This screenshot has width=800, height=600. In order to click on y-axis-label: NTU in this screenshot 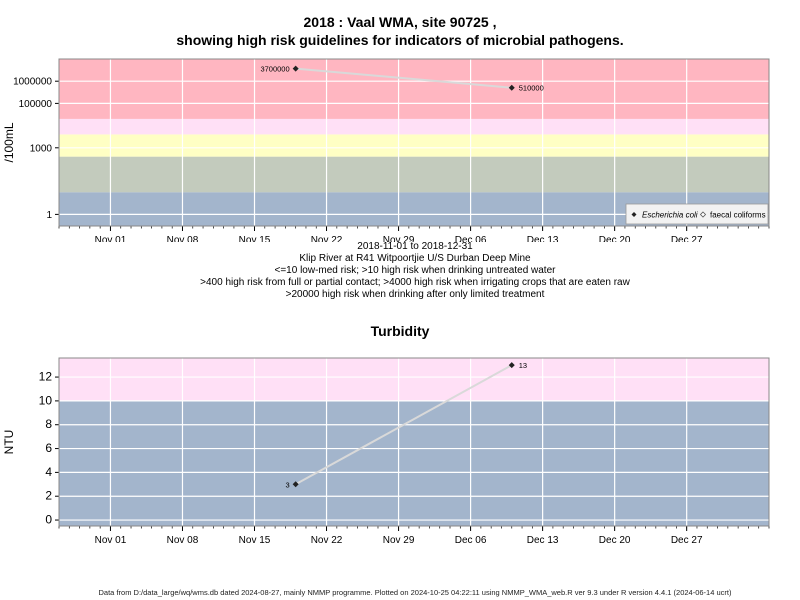, I will do `click(9, 442)`.